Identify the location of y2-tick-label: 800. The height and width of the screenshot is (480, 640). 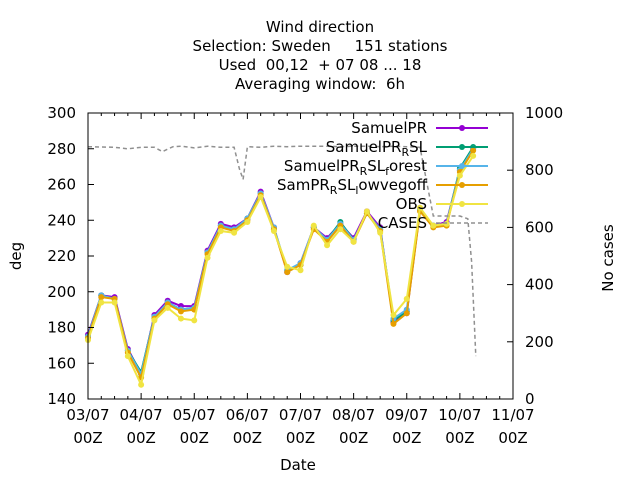
(539, 170).